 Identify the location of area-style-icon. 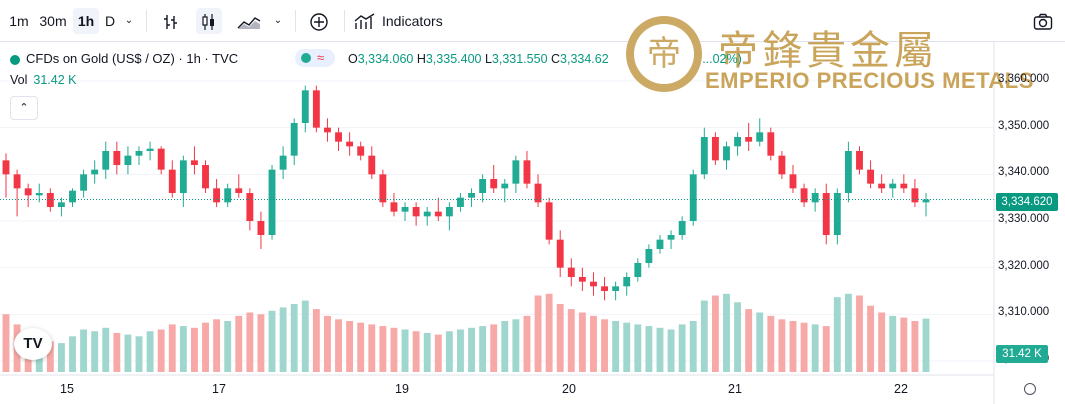
(249, 21).